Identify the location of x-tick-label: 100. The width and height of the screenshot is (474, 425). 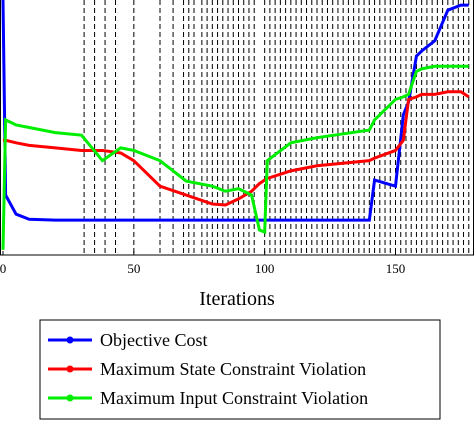
(265, 268).